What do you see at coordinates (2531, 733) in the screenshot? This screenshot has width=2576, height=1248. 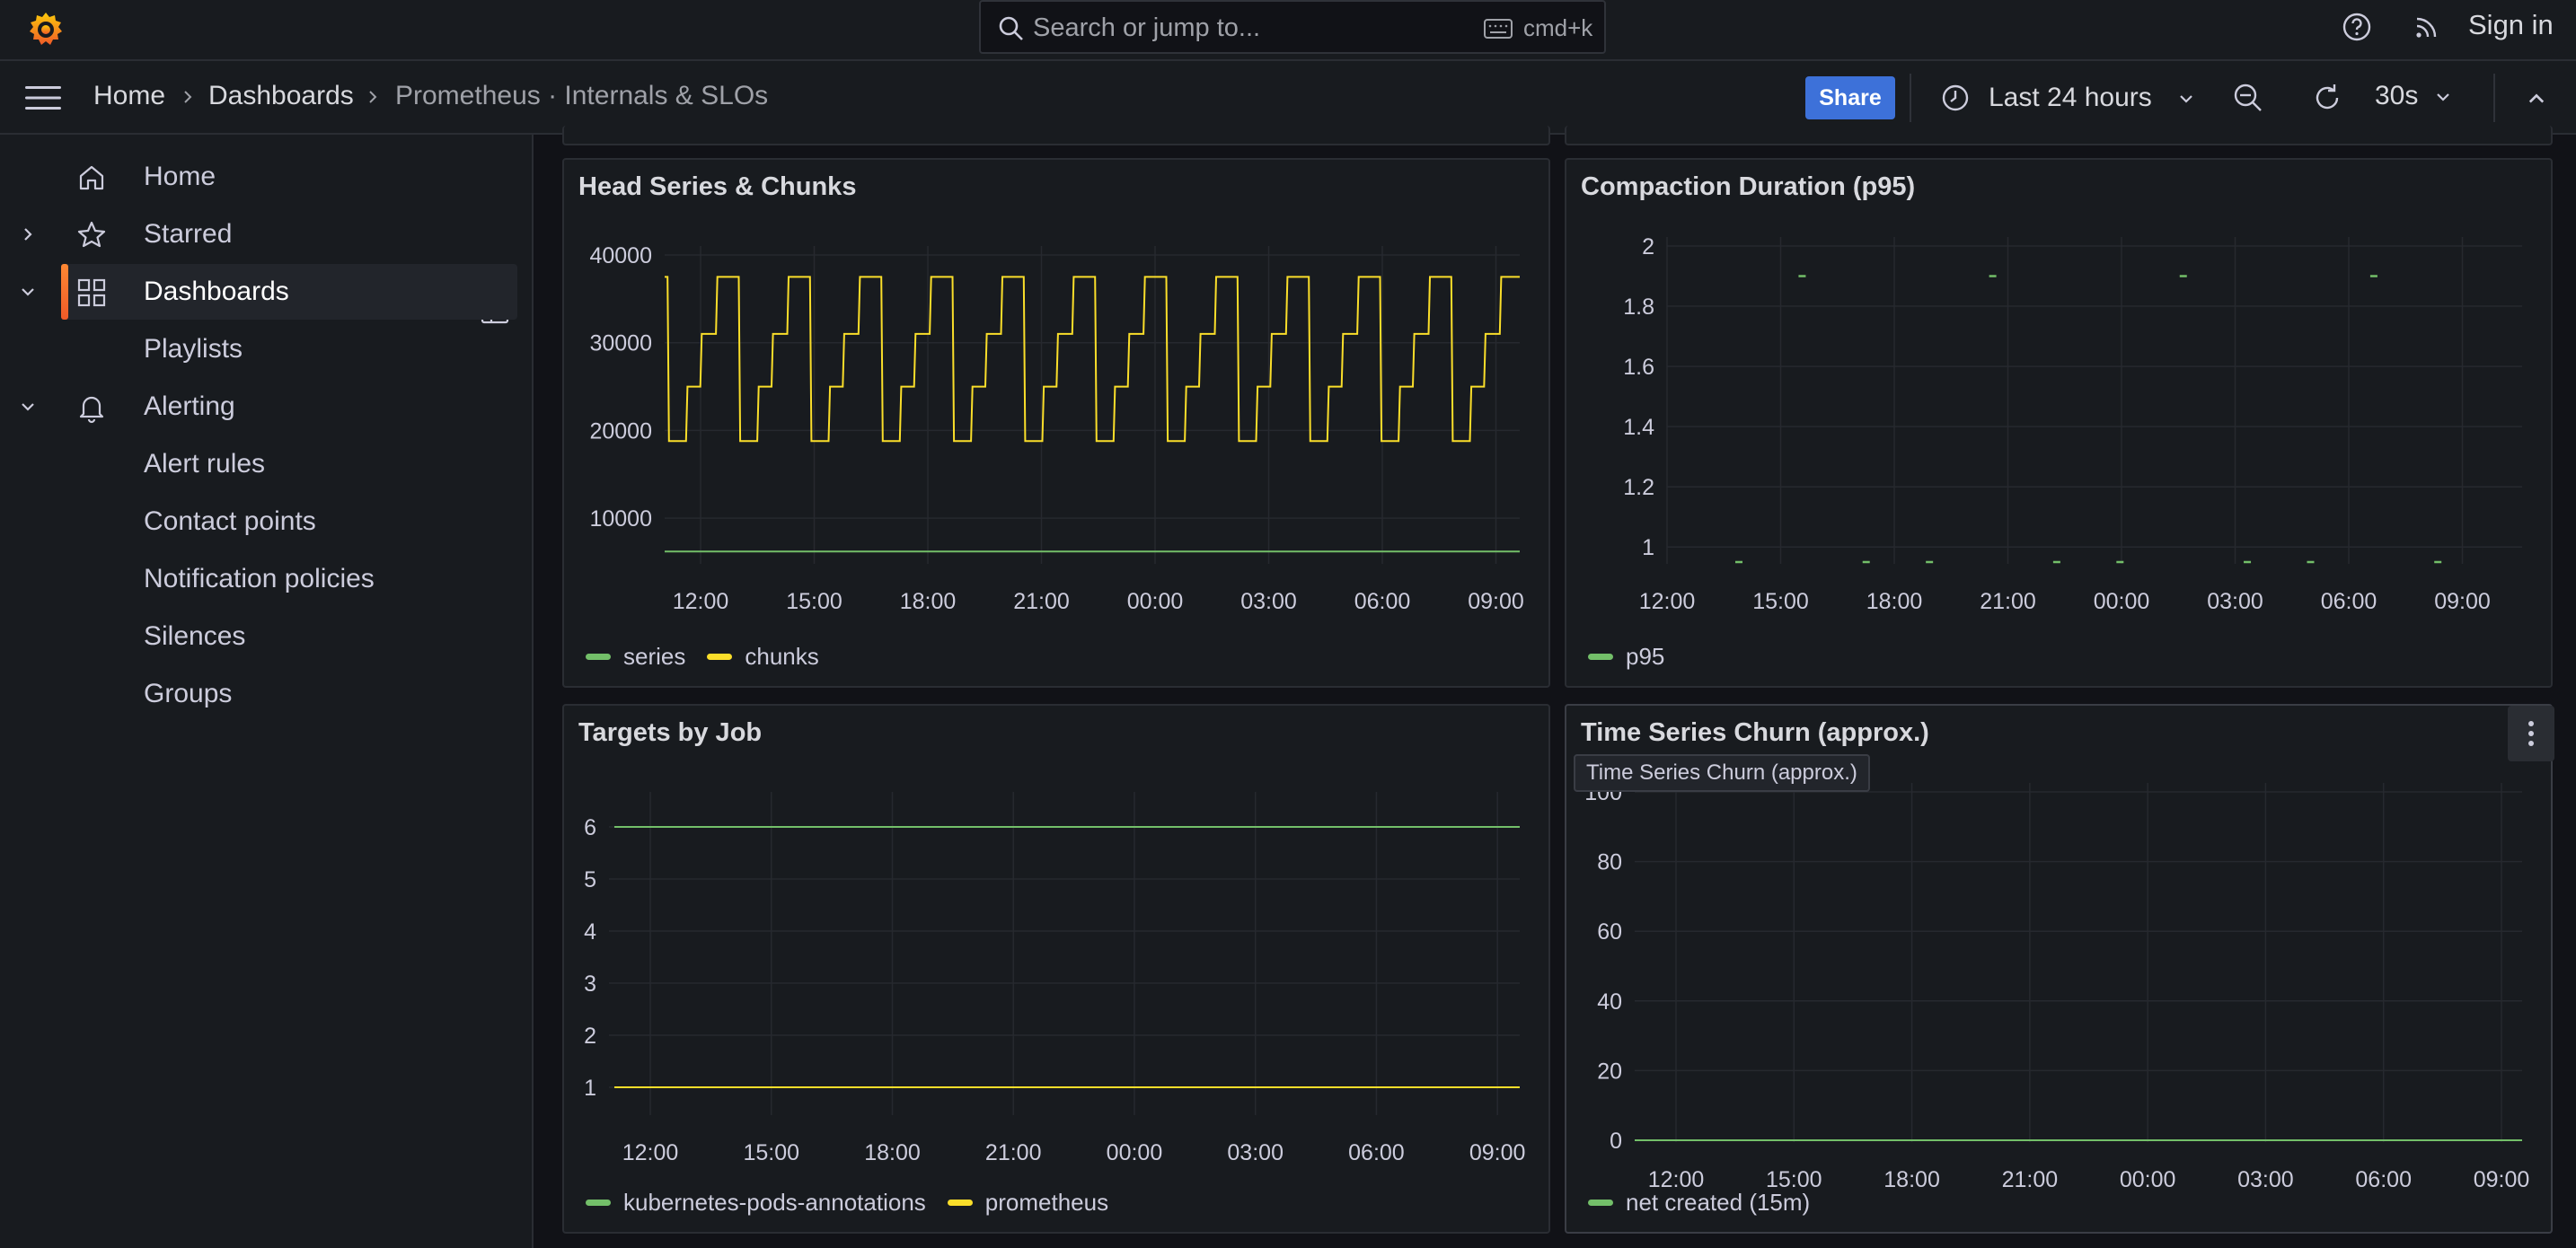 I see `panel-menu-button` at bounding box center [2531, 733].